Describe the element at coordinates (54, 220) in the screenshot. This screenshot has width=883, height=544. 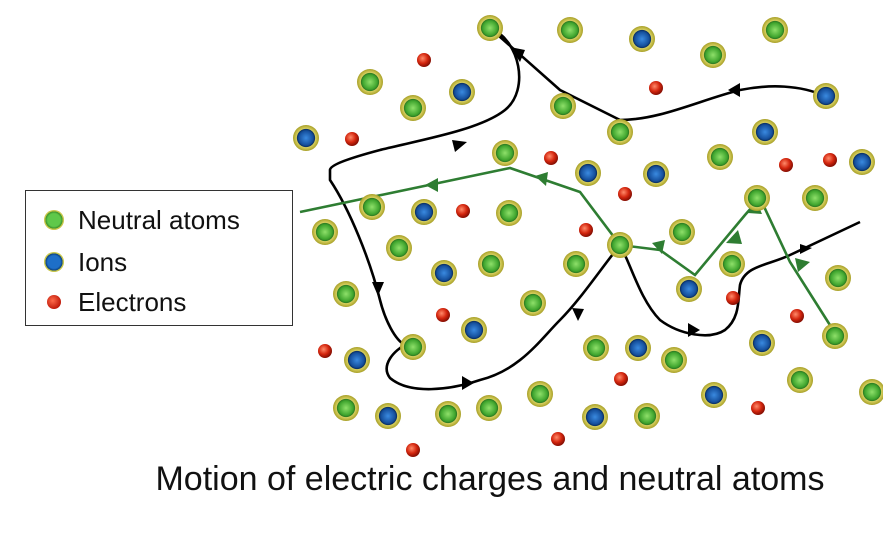
I see `neutral-atom-swatch` at that location.